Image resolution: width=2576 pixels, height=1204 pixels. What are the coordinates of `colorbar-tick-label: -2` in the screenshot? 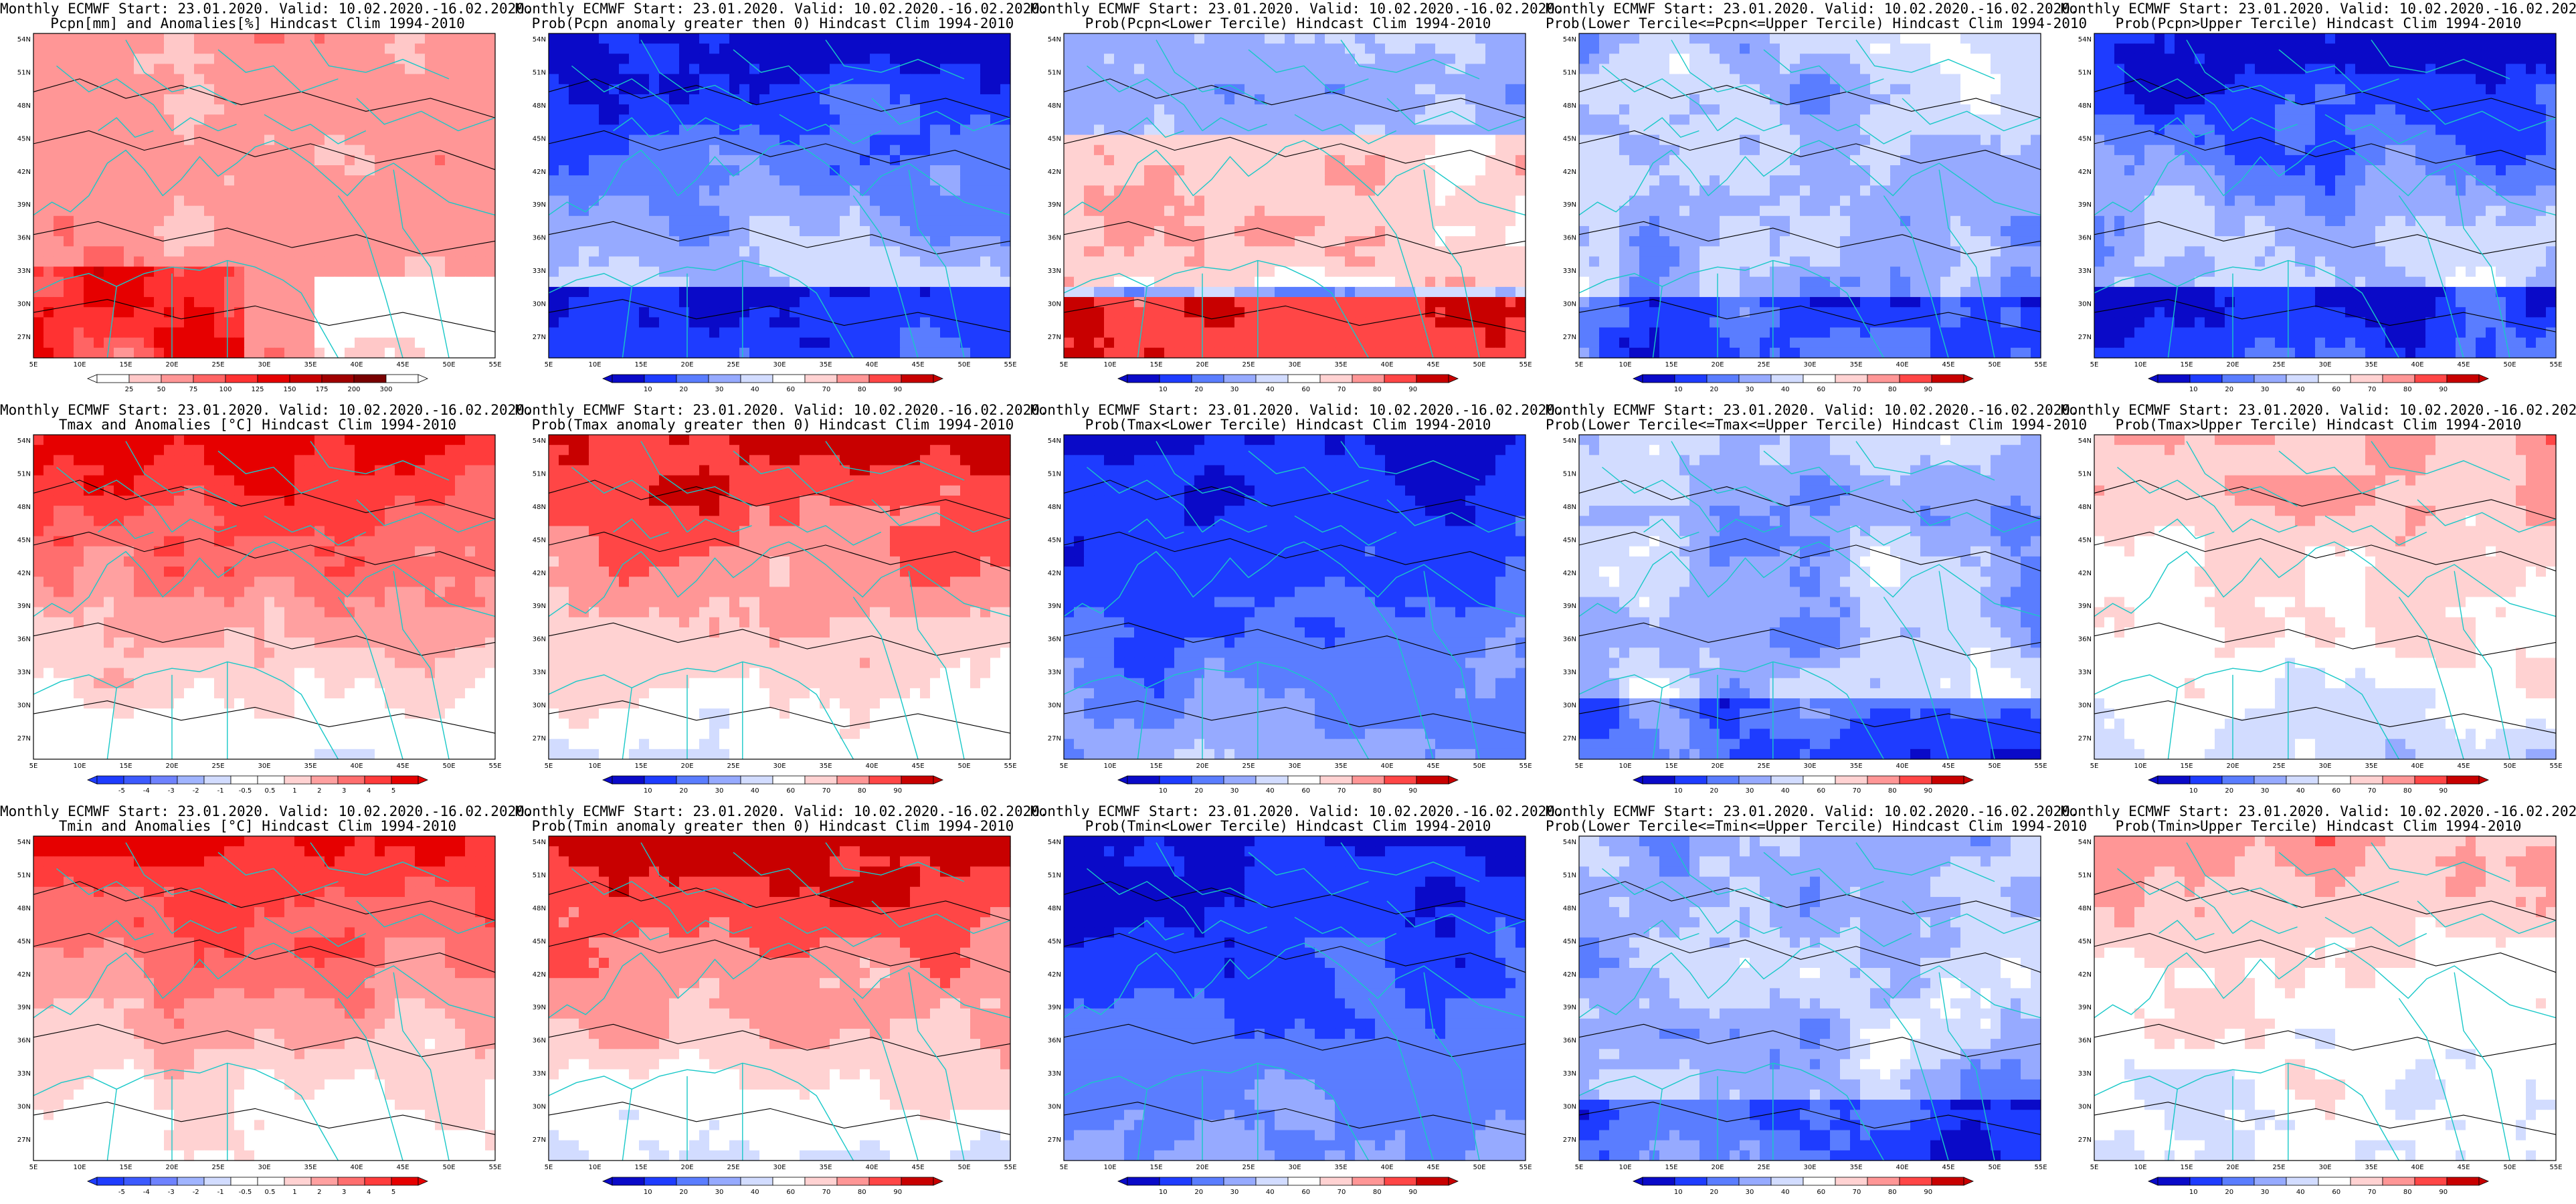 It's located at (196, 791).